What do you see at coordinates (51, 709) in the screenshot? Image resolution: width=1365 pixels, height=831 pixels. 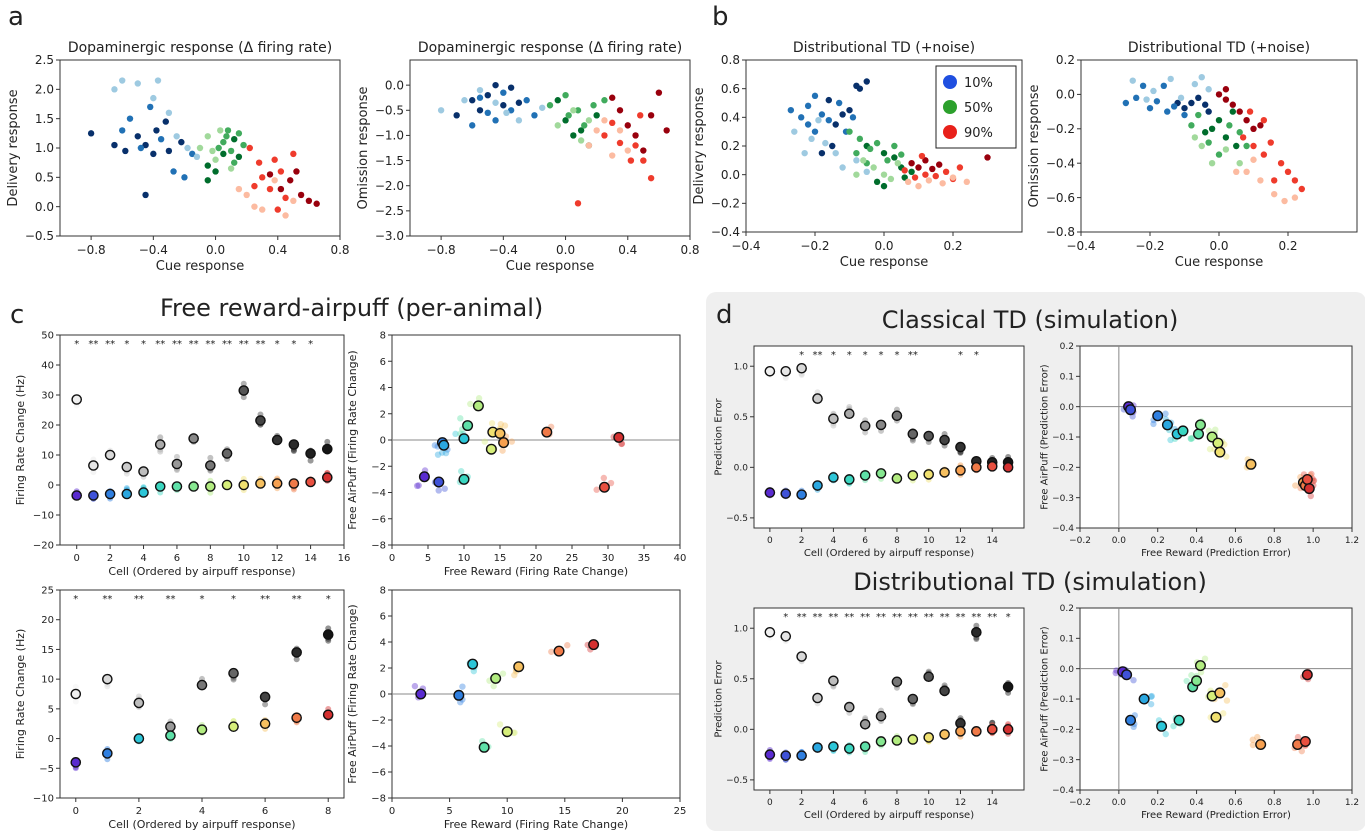 I see `y-tick-label: 5` at bounding box center [51, 709].